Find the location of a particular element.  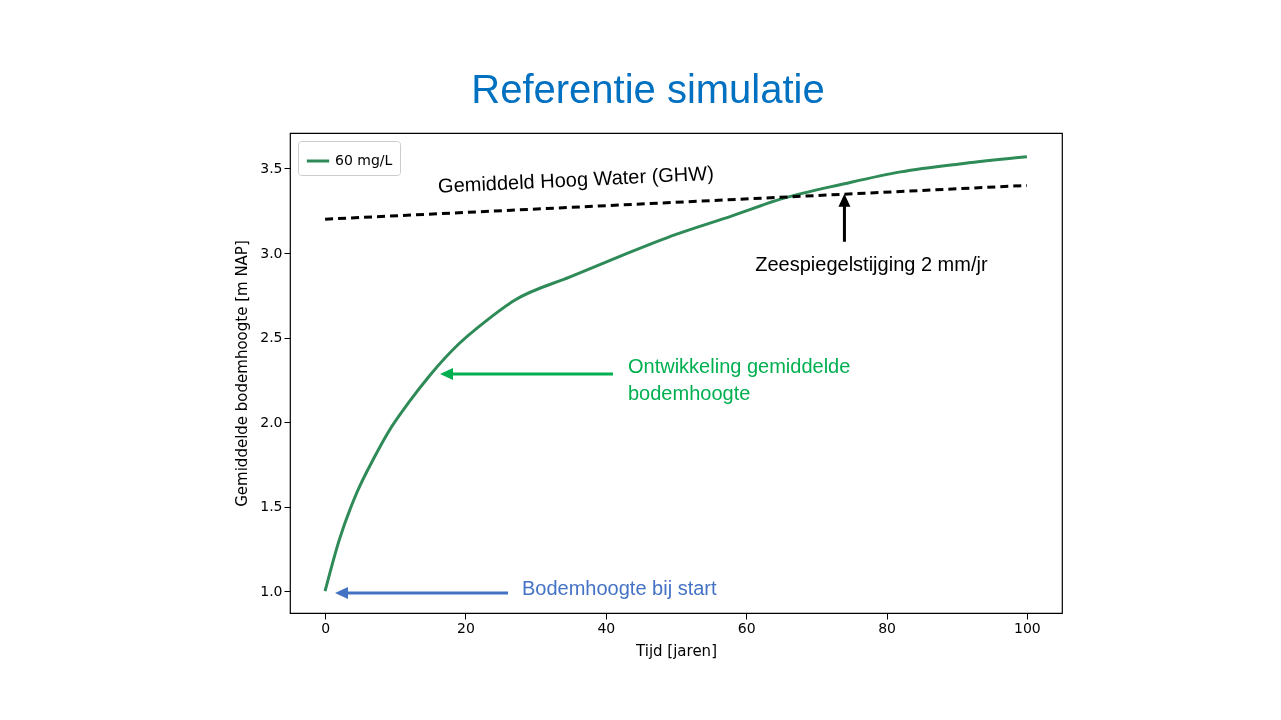

annotation: Ontwikkeling gemiddelde bodemhoogte is located at coordinates (739, 379).